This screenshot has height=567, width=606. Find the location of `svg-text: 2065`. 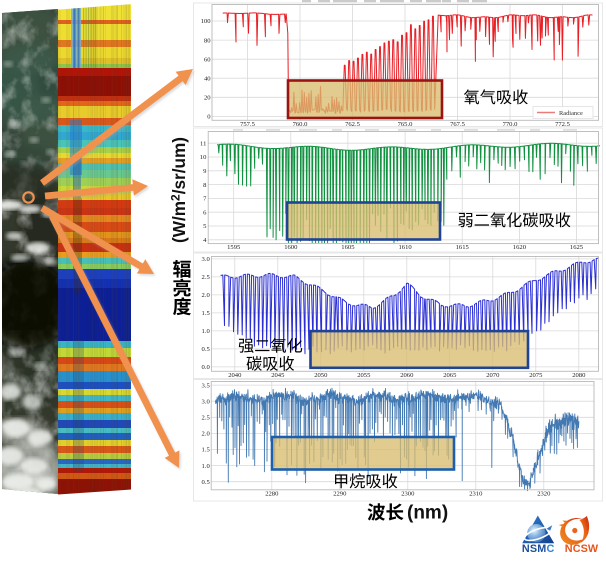

svg-text: 2065 is located at coordinates (450, 375).